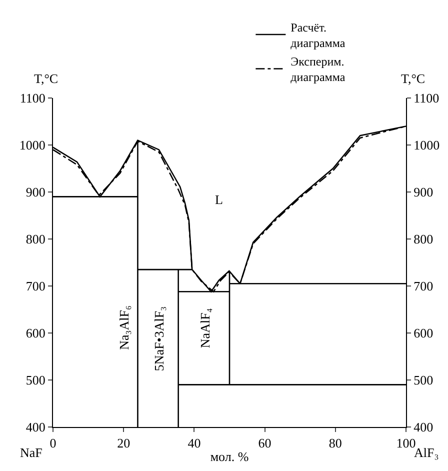 The image size is (448, 471). Describe the element at coordinates (36, 427) in the screenshot. I see `y-tick-label: 400` at that location.